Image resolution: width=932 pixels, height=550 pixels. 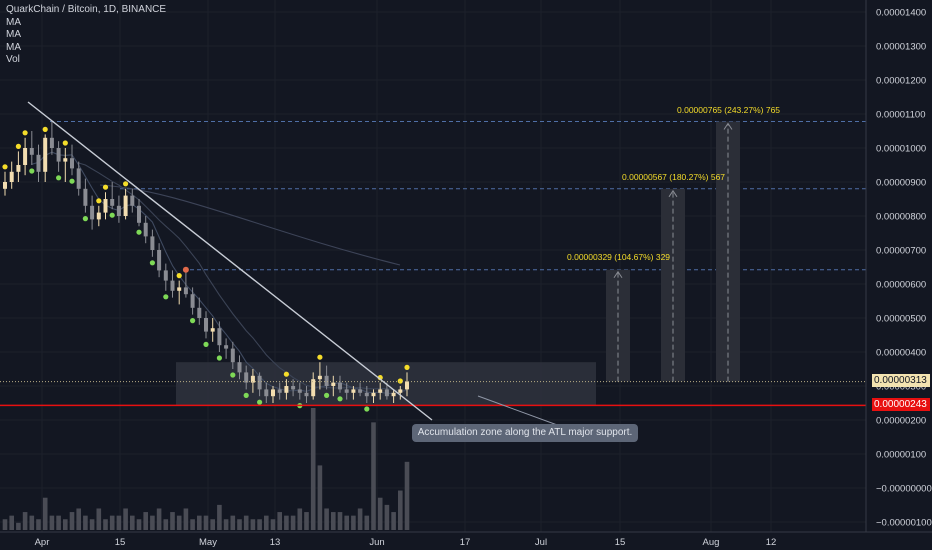 I want to click on target-arrow-head, so click(x=618, y=274).